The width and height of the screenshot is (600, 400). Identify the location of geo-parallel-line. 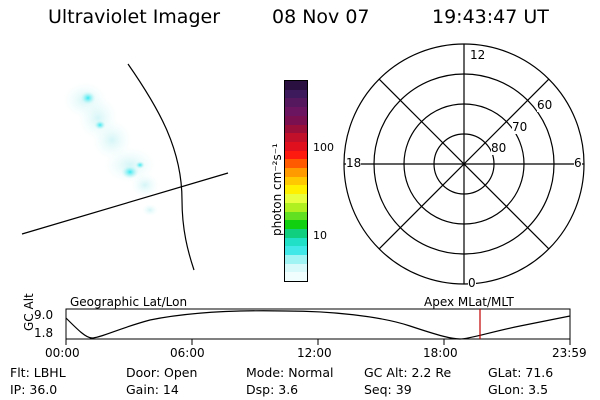
(125, 203).